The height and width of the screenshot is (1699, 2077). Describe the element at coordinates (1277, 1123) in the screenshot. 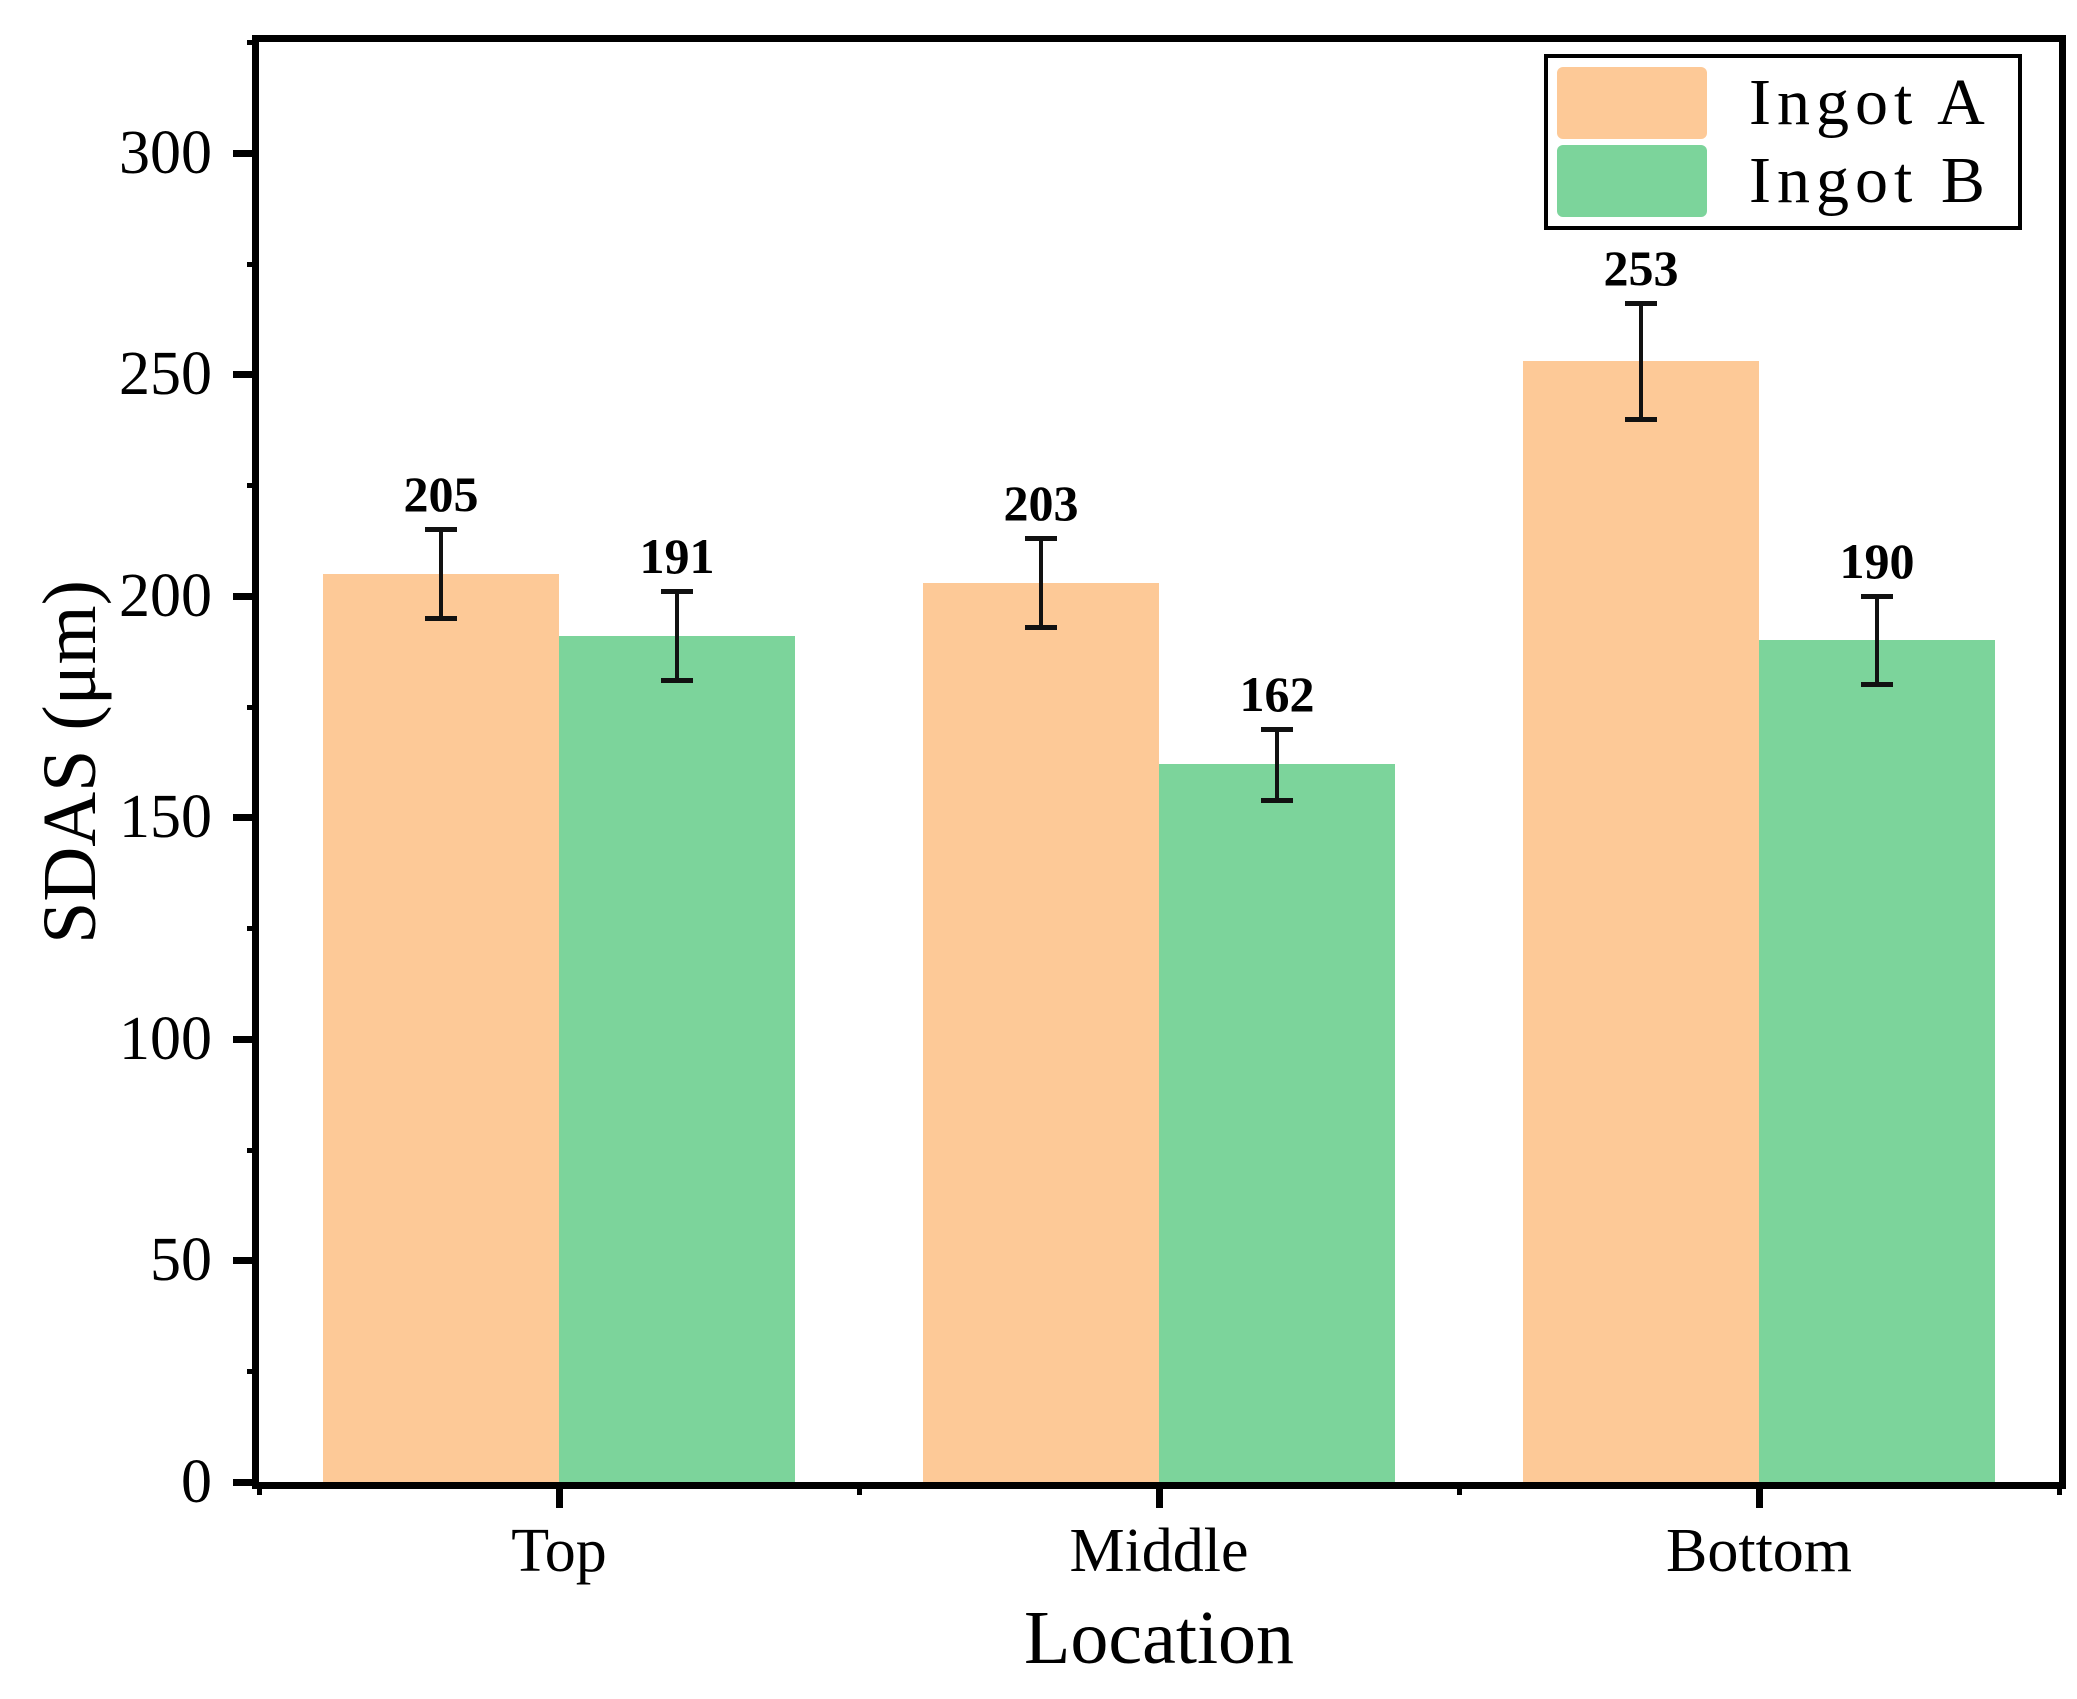

I see `bar-ingot-b-middle` at that location.